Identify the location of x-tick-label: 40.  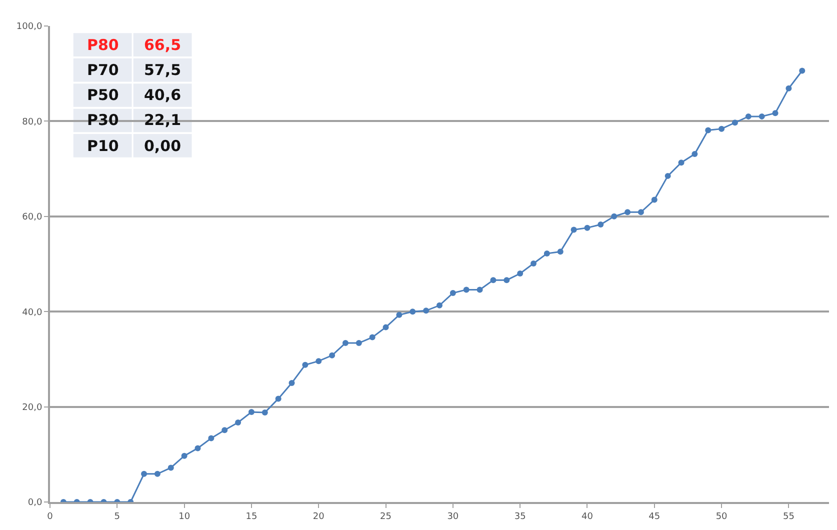
(588, 517).